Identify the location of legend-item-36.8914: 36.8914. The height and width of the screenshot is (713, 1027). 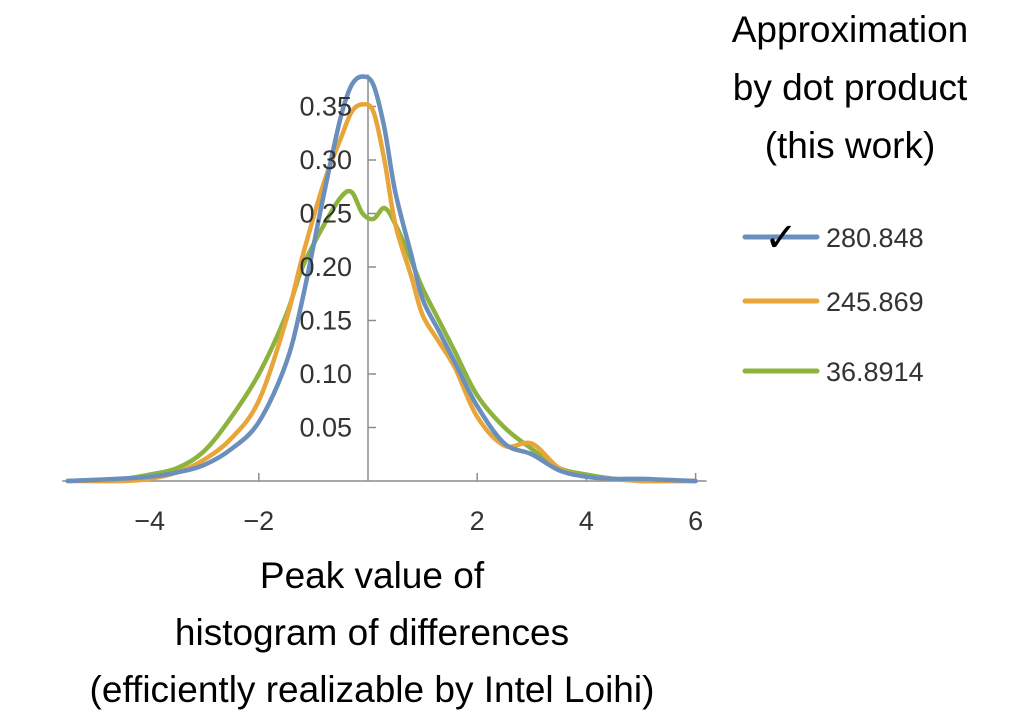
(833, 372).